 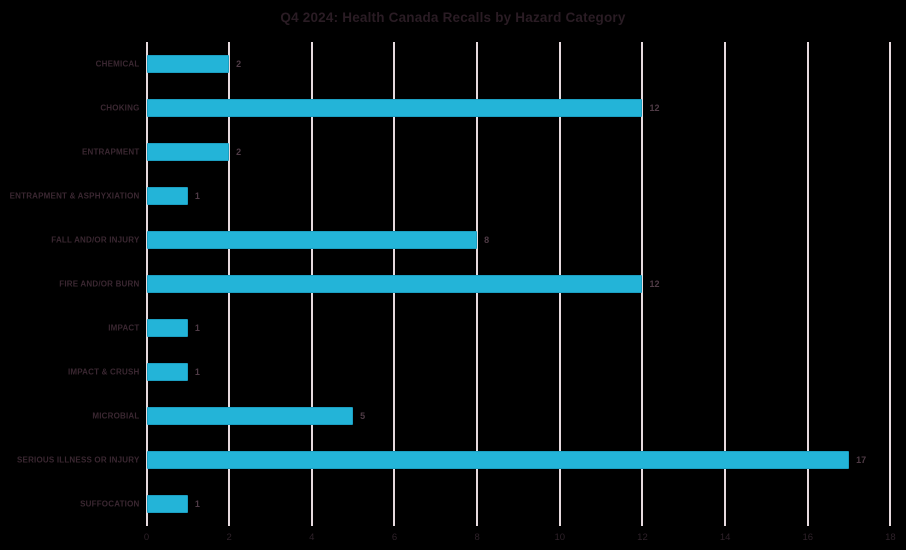 I want to click on x-tick-label-18: 18, so click(x=890, y=537).